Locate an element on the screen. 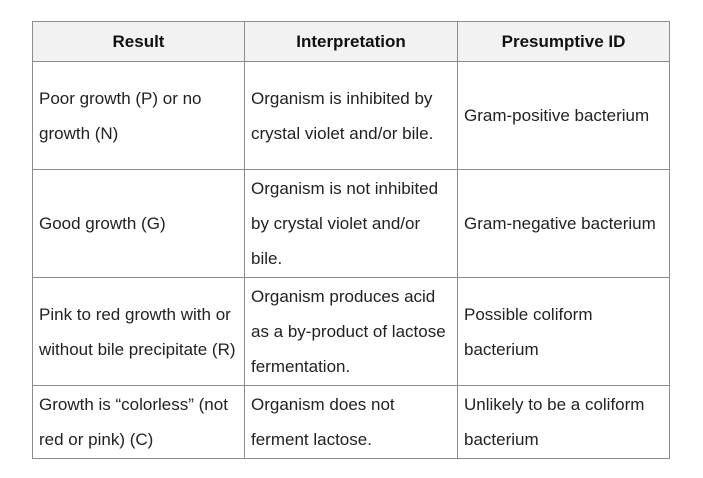  cell-presumptive-id: Possible coliform bacterium is located at coordinates (563, 331).